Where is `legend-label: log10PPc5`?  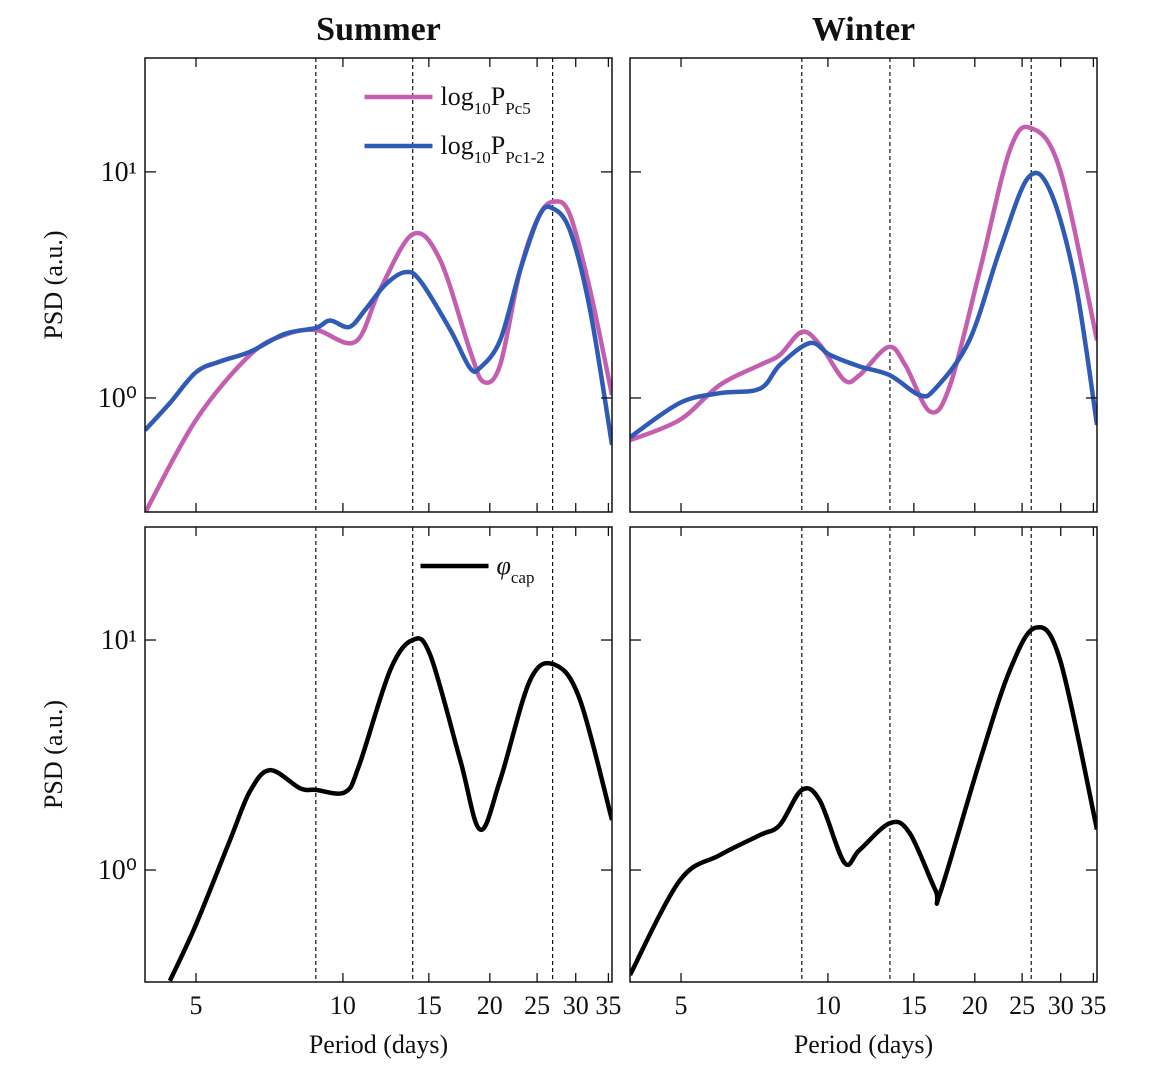 legend-label: log10PPc5 is located at coordinates (485, 100).